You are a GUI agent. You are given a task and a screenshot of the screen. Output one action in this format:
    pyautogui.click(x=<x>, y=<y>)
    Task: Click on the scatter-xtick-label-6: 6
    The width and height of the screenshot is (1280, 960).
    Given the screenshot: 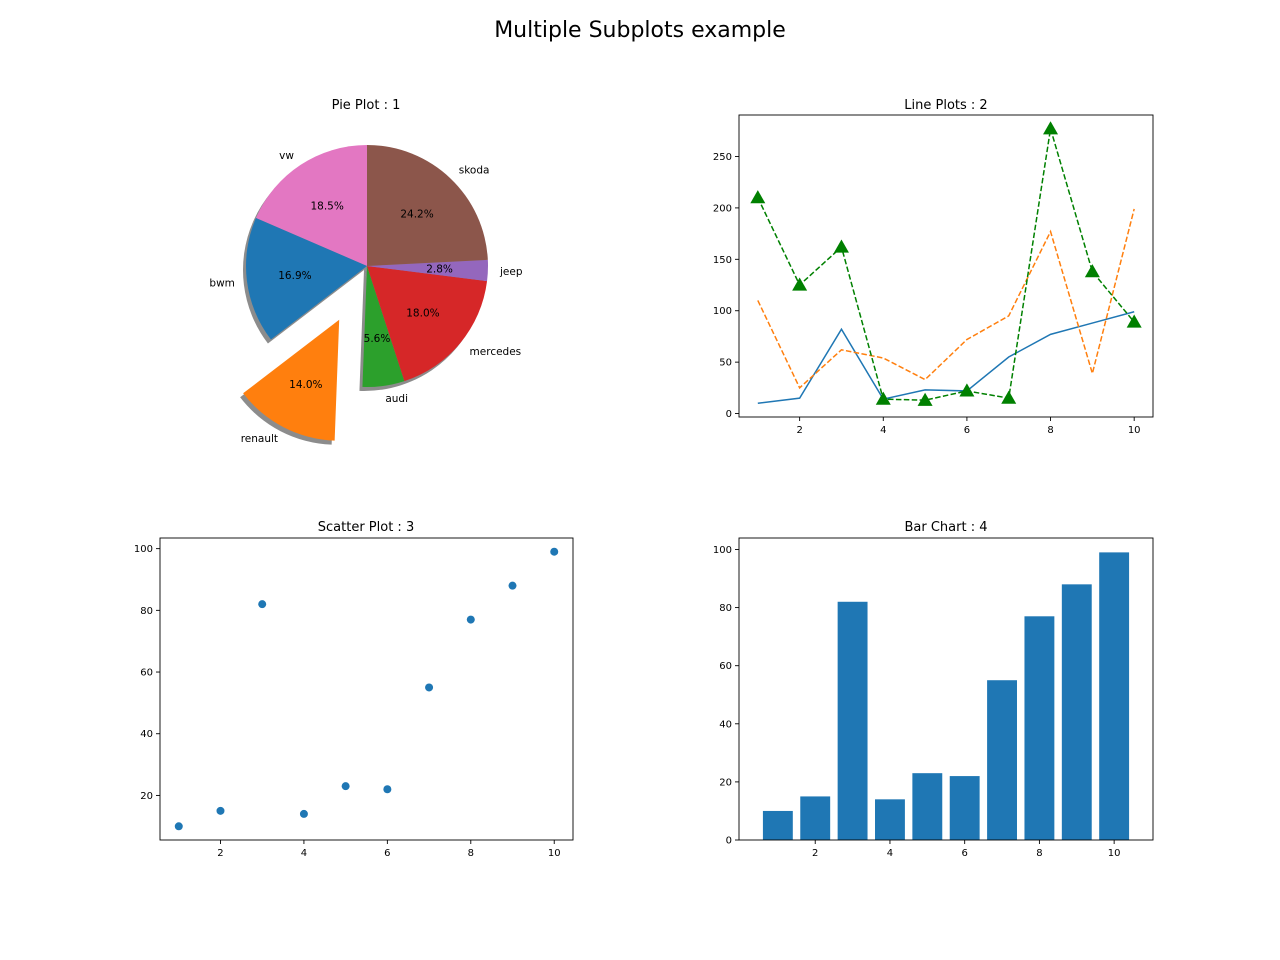 What is the action you would take?
    pyautogui.click(x=387, y=853)
    